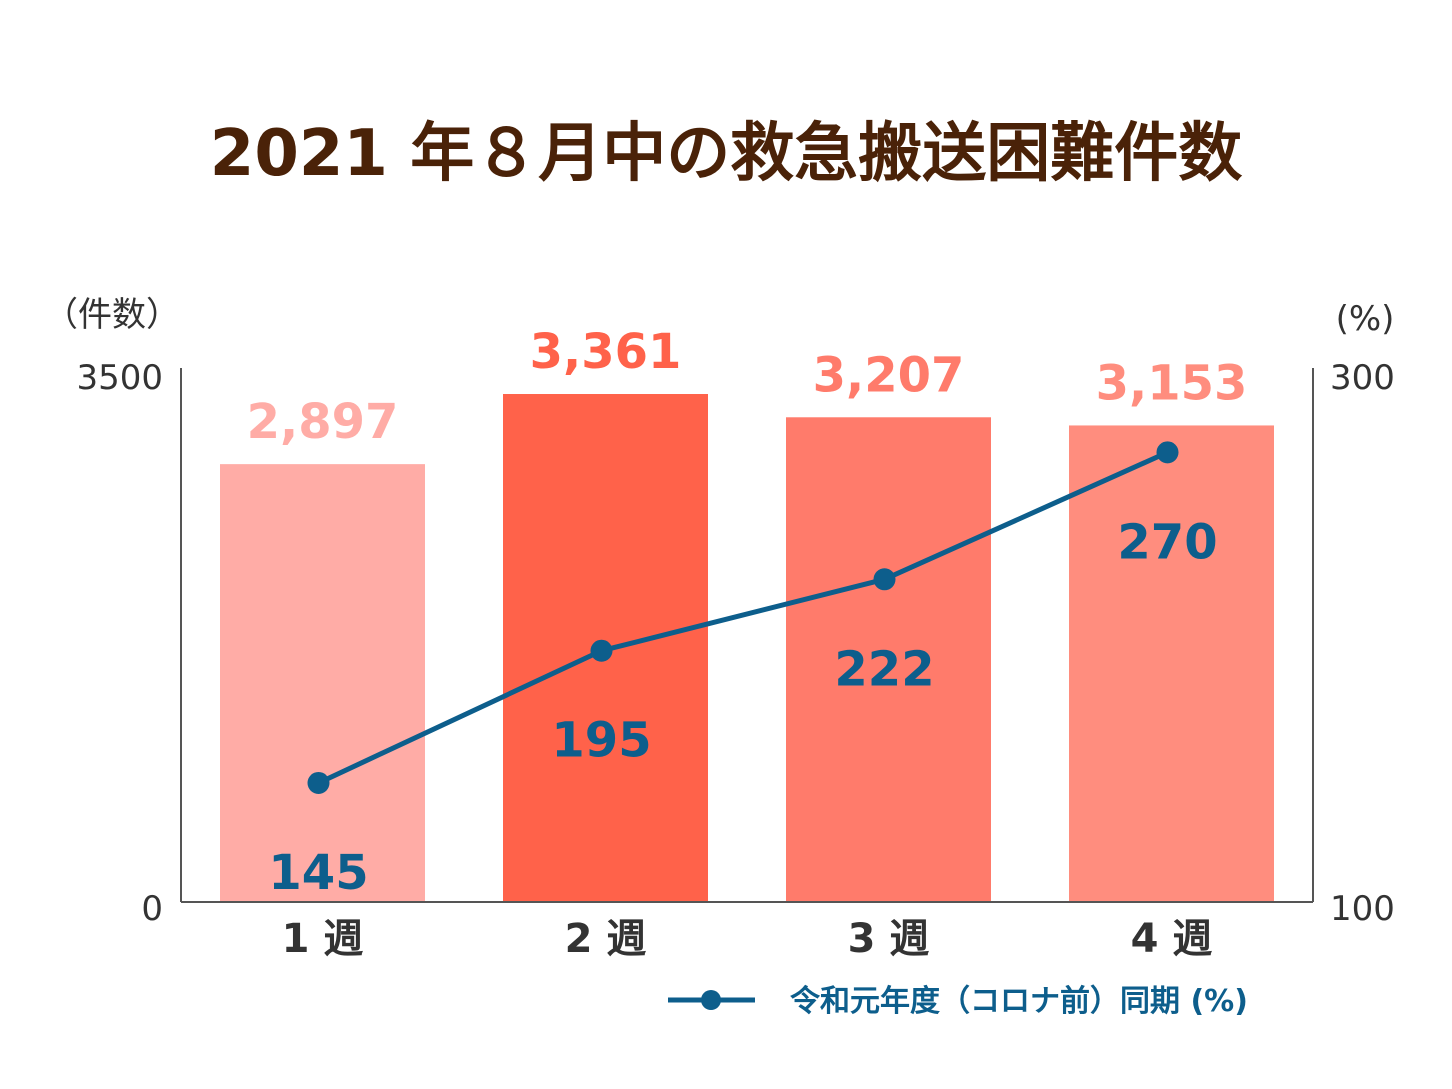 The image size is (1452, 1089). I want to click on bar-value-labels: 2,897 3,361 3,207 3,153, so click(747, 387).